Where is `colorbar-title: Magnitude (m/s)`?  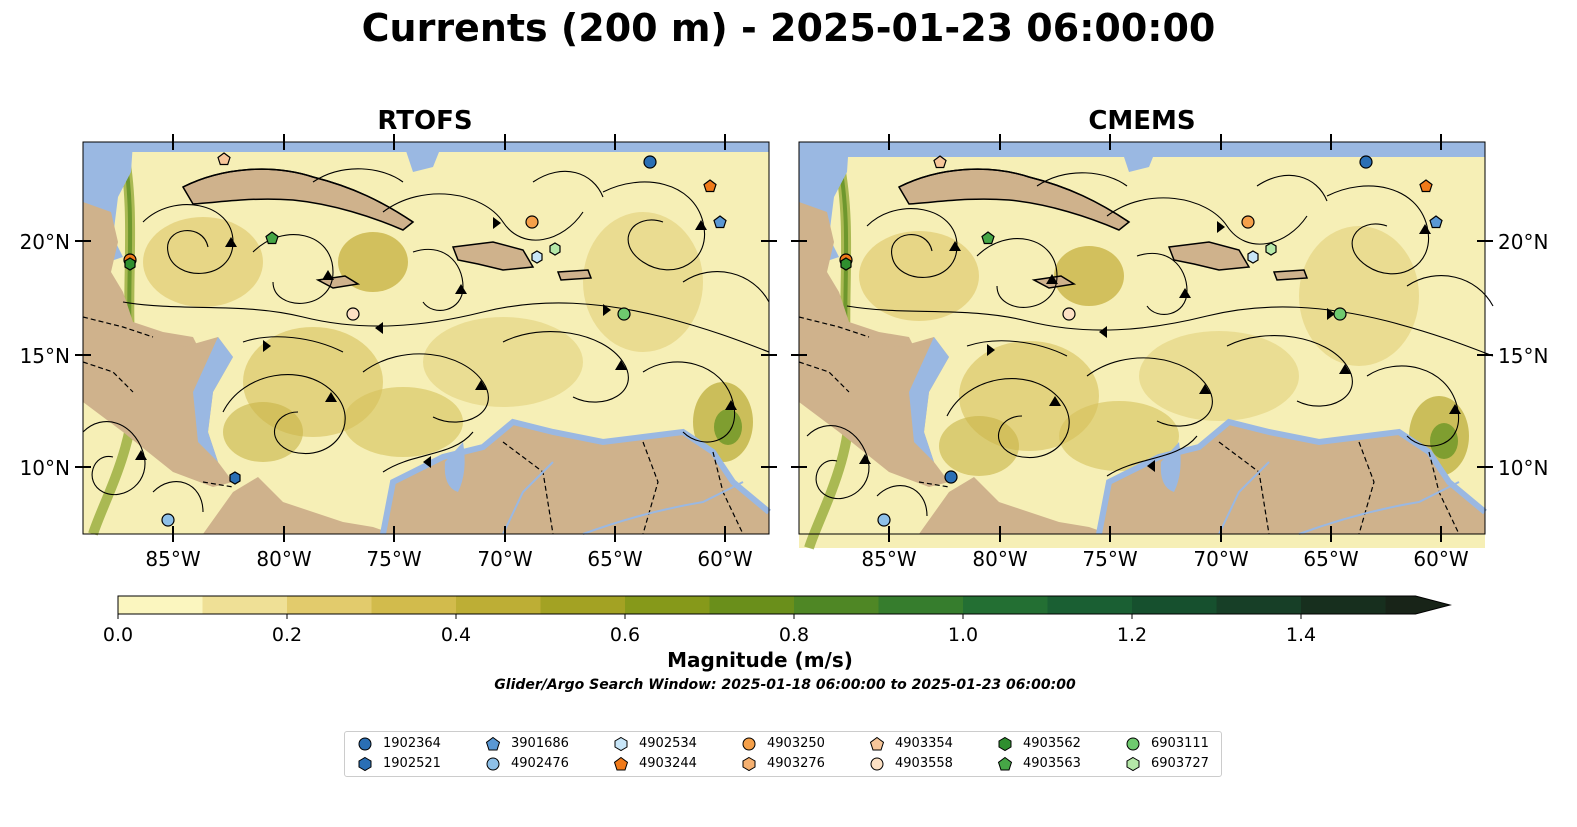 colorbar-title: Magnitude (m/s) is located at coordinates (760, 660).